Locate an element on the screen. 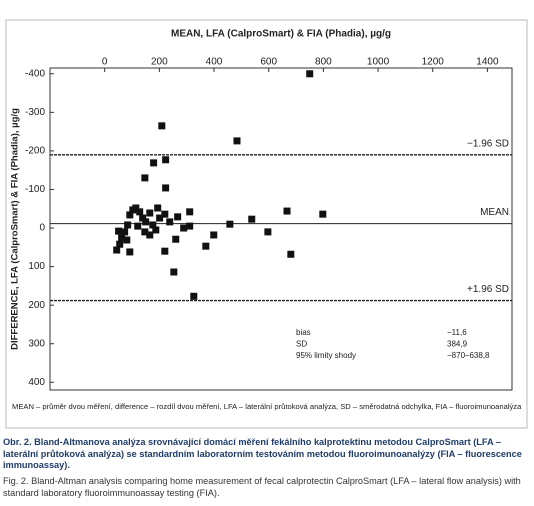  x-tick-label: 400 is located at coordinates (214, 62).